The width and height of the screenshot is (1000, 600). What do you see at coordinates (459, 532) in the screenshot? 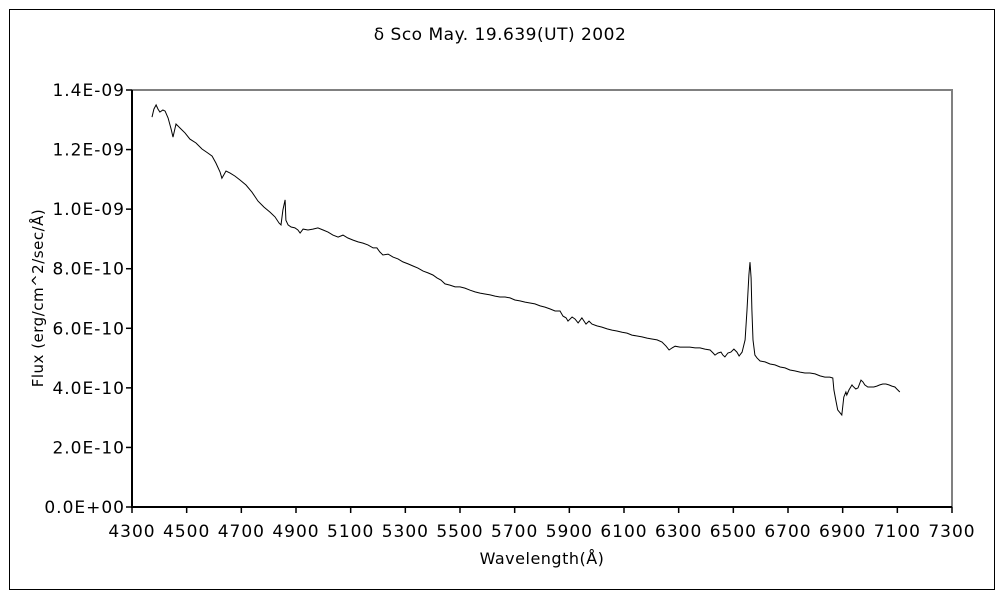
I see `x-tick-label: 5500` at bounding box center [459, 532].